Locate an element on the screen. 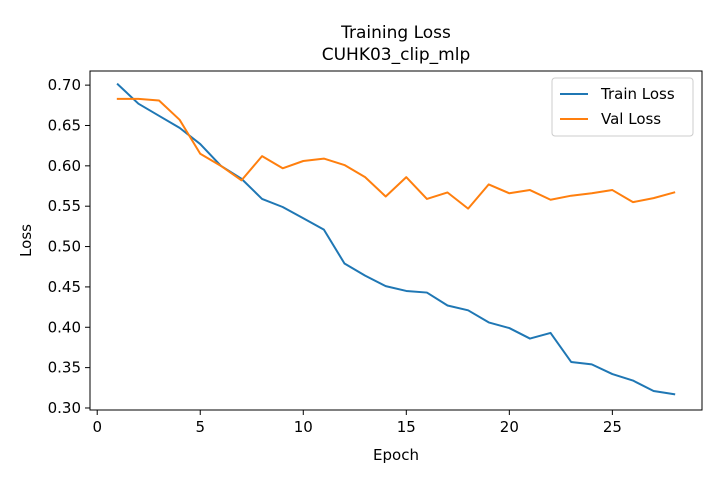 This screenshot has width=720, height=480. y-tick-label: 0.30 is located at coordinates (64, 408).